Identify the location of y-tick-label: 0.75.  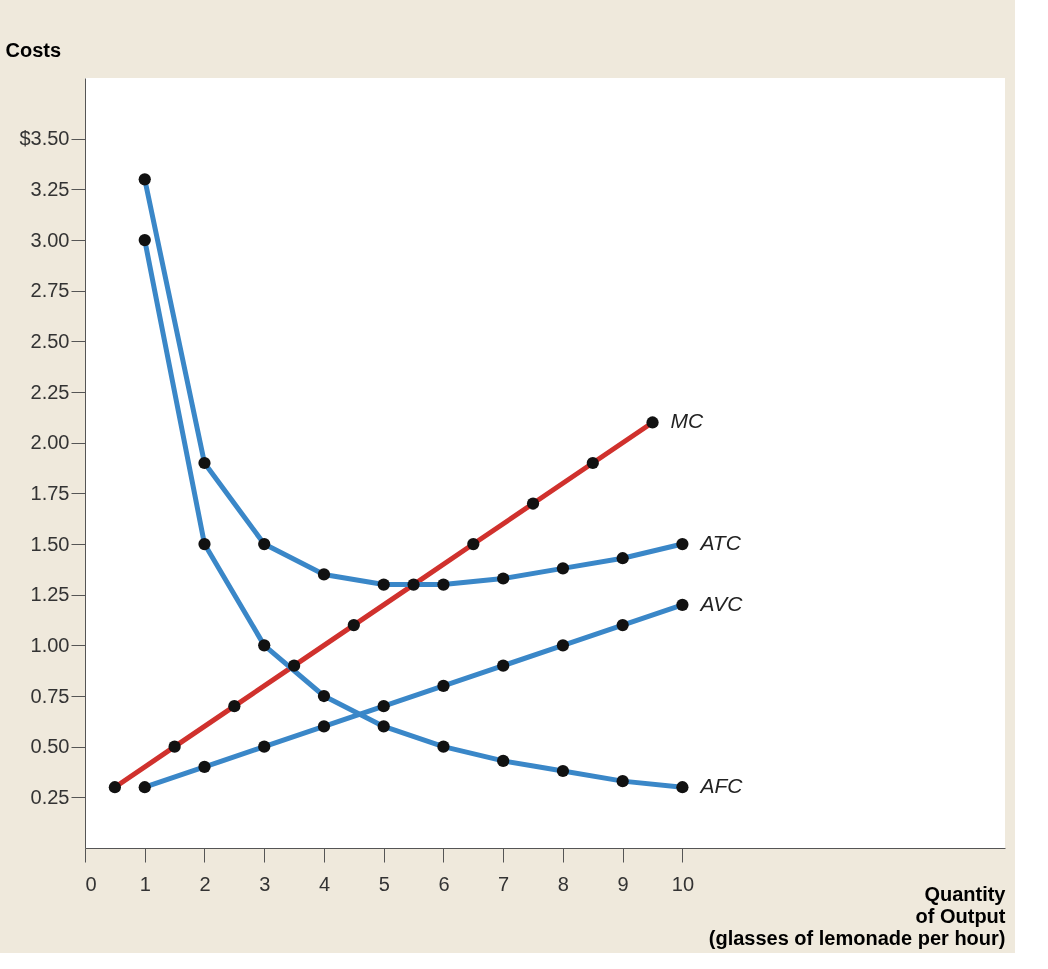
(50, 695).